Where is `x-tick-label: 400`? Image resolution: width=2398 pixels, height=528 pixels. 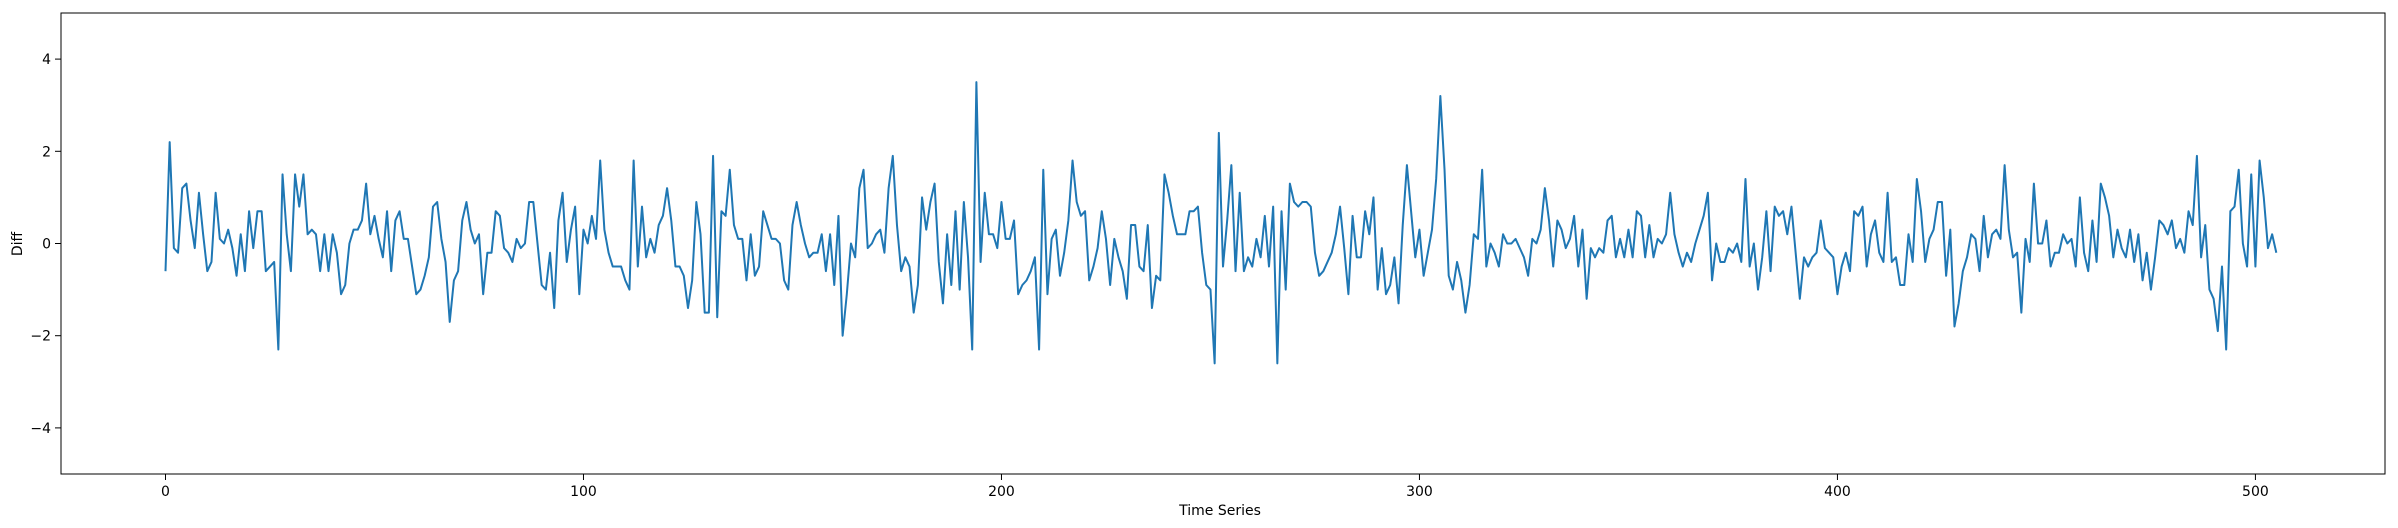
x-tick-label: 400 is located at coordinates (1837, 492).